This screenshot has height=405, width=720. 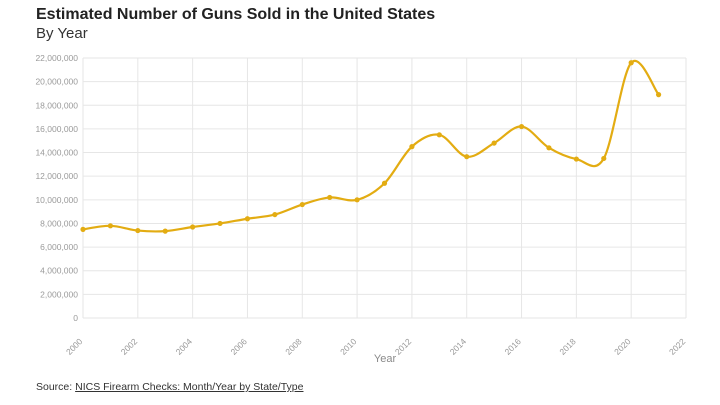 What do you see at coordinates (59, 223) in the screenshot?
I see `y-tick-label: 8,000,000` at bounding box center [59, 223].